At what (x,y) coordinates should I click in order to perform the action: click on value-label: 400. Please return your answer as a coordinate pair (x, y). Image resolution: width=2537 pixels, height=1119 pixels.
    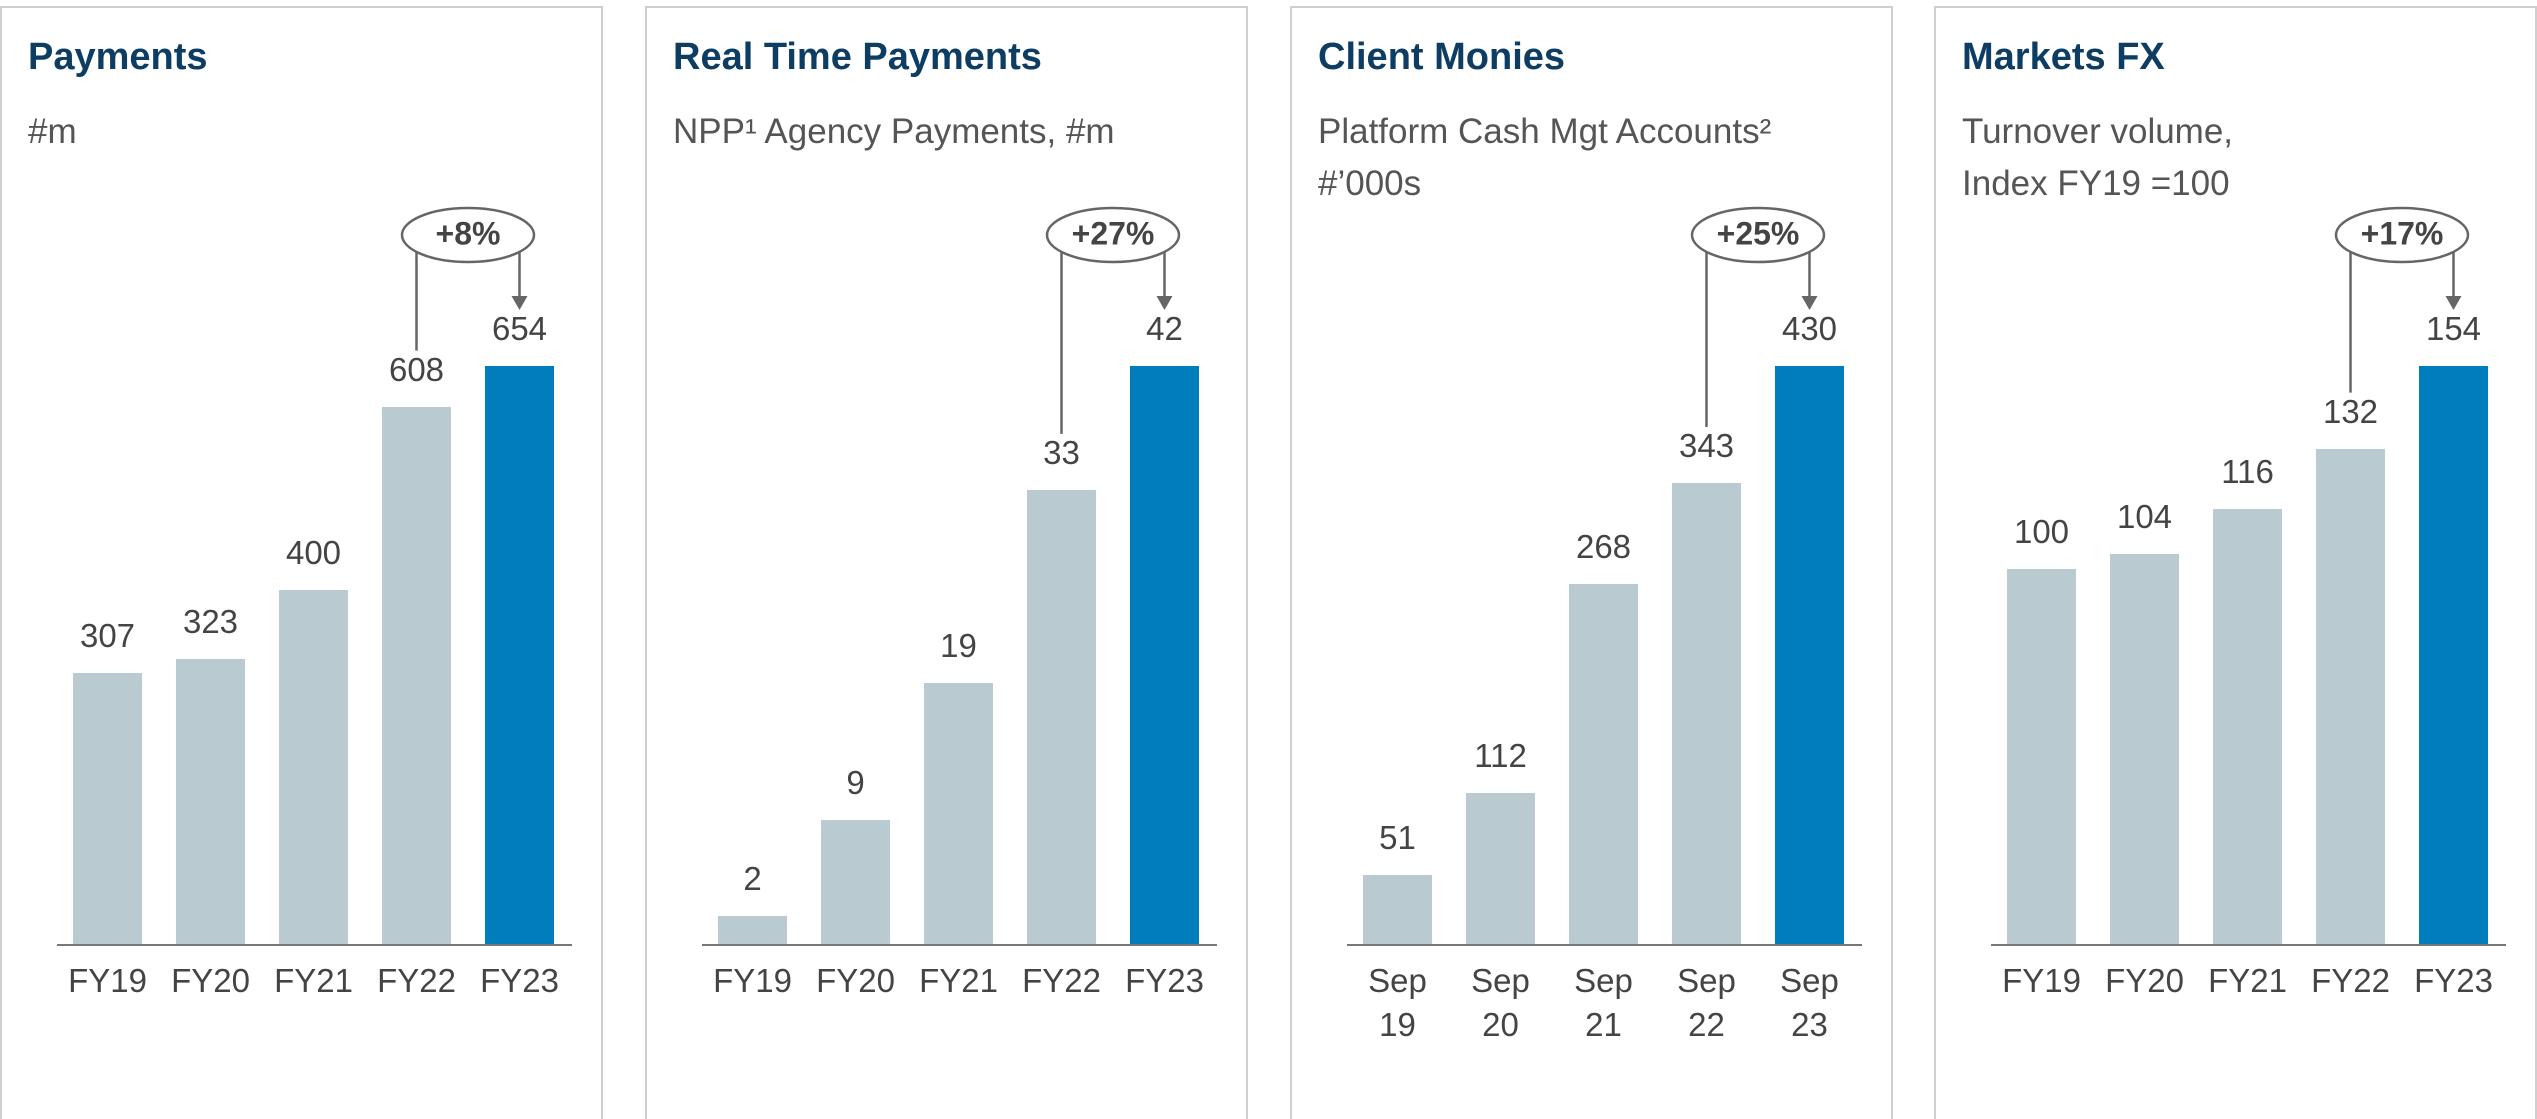
    Looking at the image, I should click on (313, 553).